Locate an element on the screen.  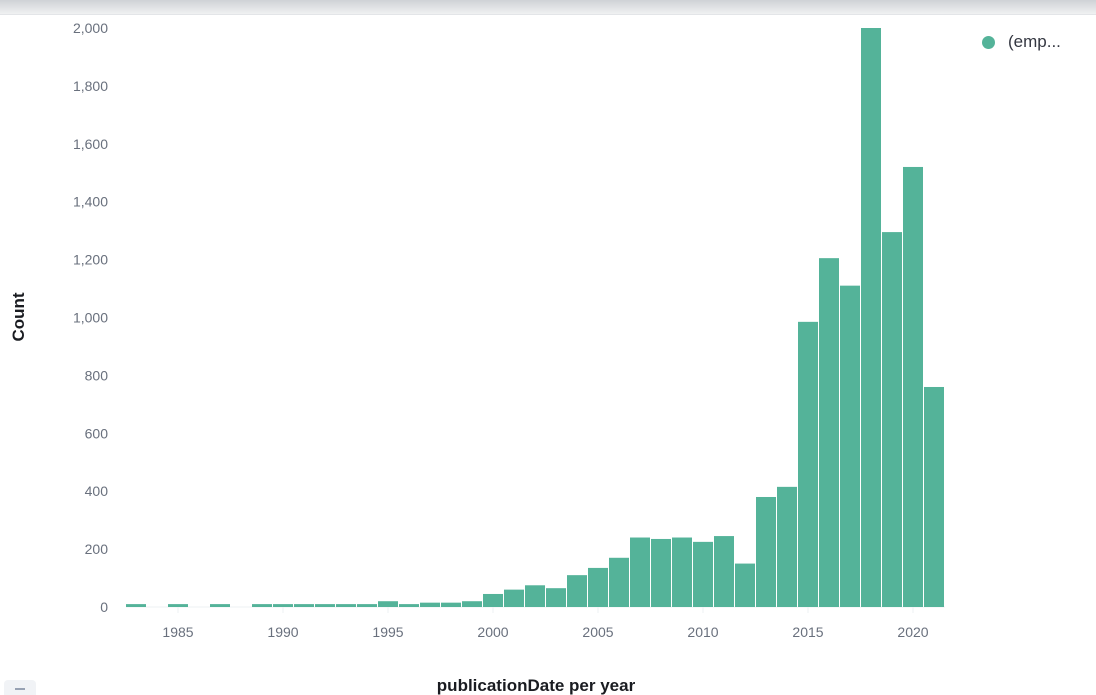
y-tick-label: 600 is located at coordinates (97, 433).